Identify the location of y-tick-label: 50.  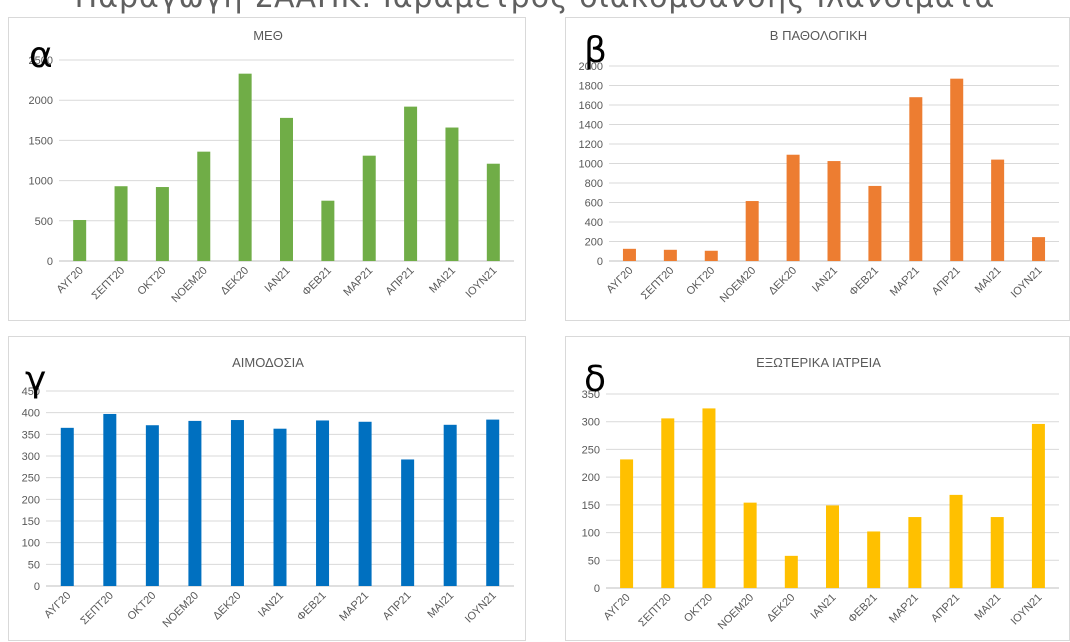
(594, 561).